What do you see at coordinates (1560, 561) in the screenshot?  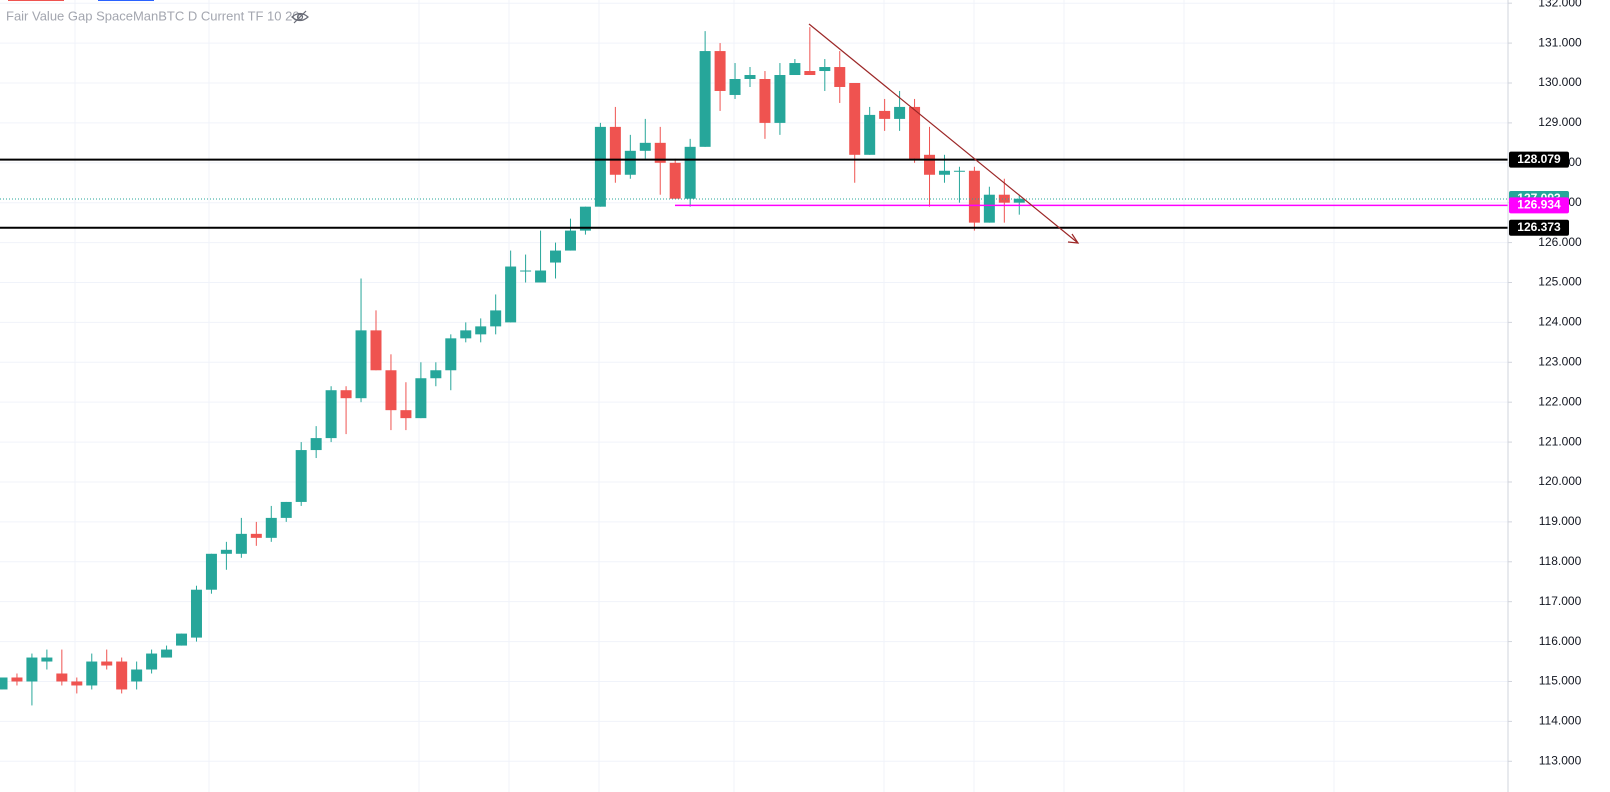 I see `y-tick-label: 118.000` at bounding box center [1560, 561].